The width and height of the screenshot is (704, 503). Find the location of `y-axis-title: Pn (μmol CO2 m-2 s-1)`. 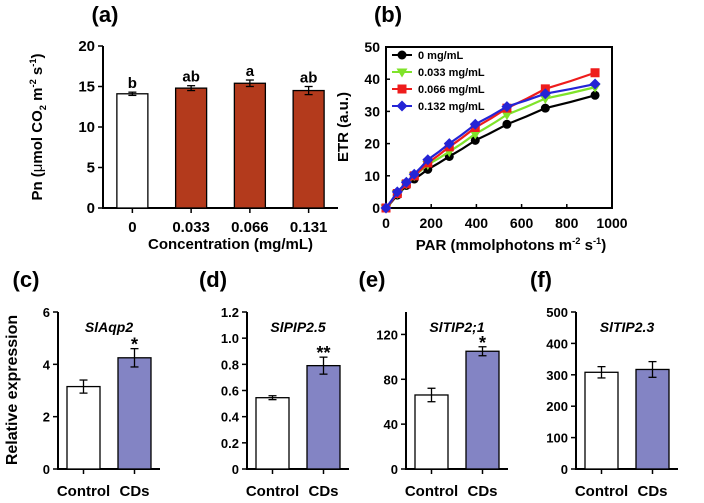

y-axis-title: Pn (μmol CO2 m-2 s-1) is located at coordinates (38, 126).